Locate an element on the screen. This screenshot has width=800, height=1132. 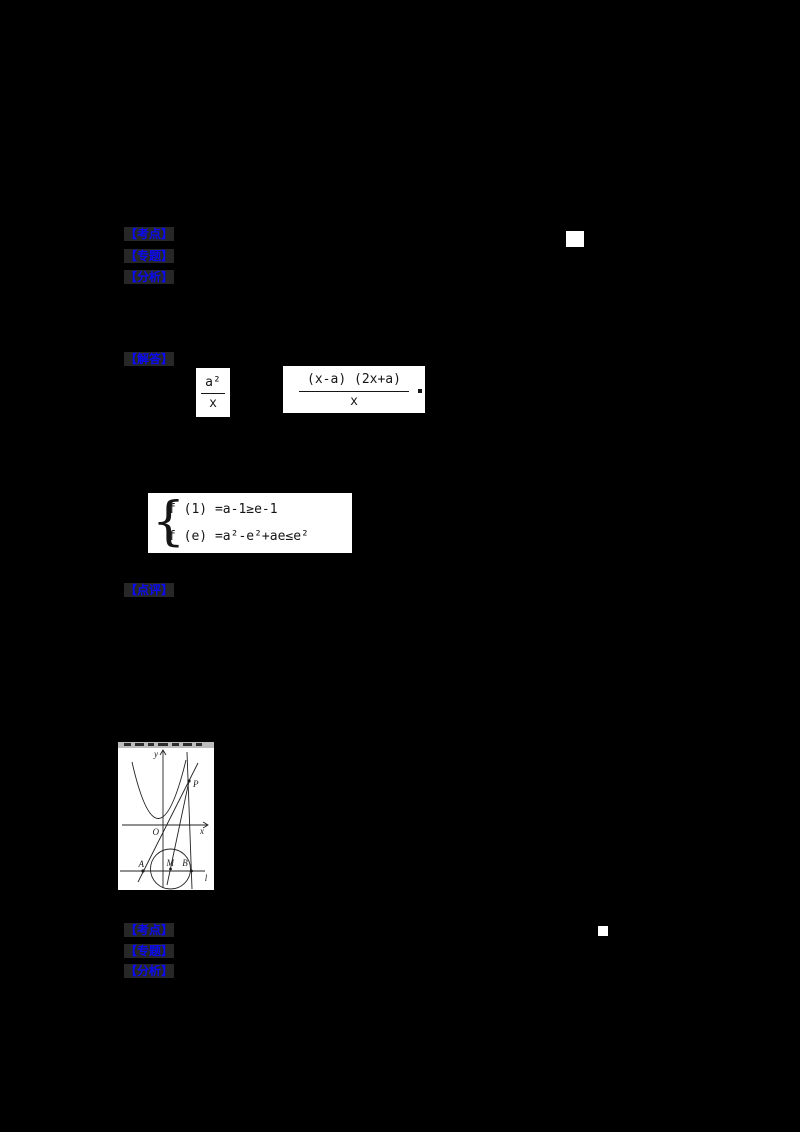
line-pb is located at coordinates (189, 820).